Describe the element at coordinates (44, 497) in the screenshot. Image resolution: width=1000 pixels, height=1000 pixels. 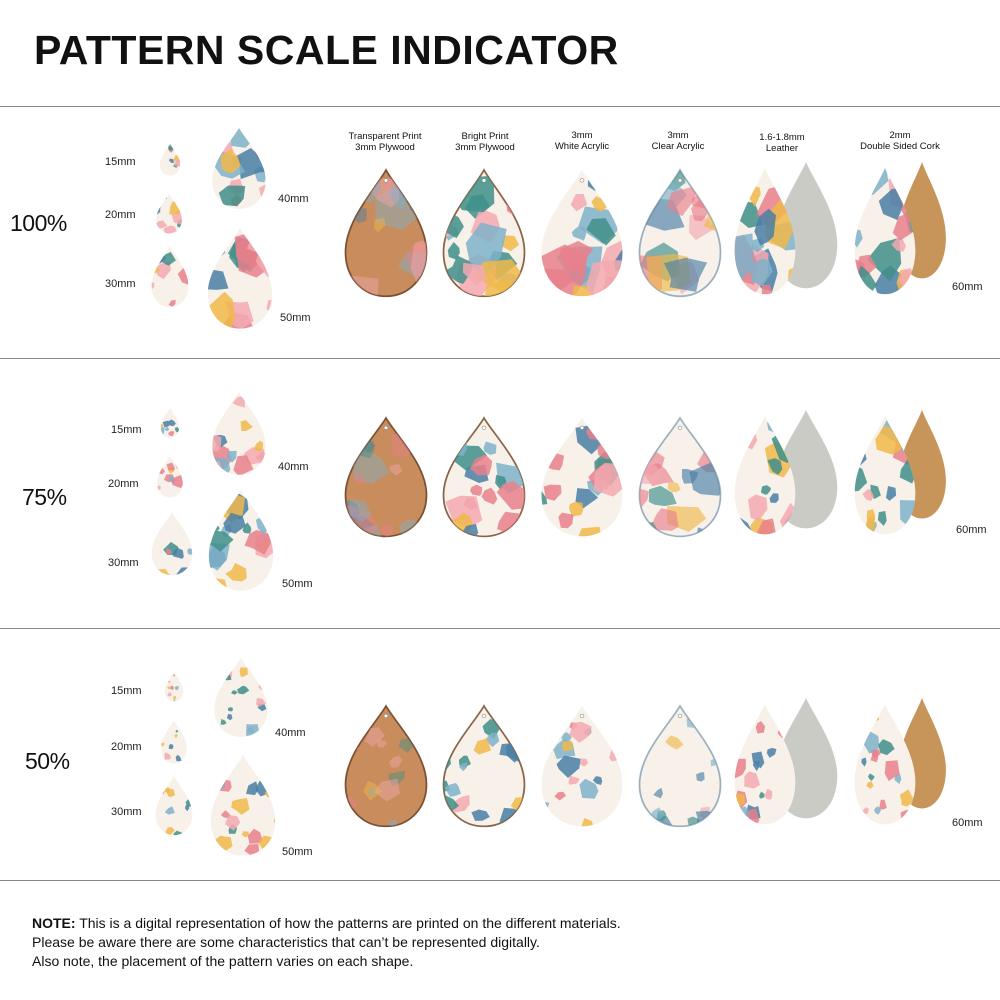
I see `scale-label: 75%` at that location.